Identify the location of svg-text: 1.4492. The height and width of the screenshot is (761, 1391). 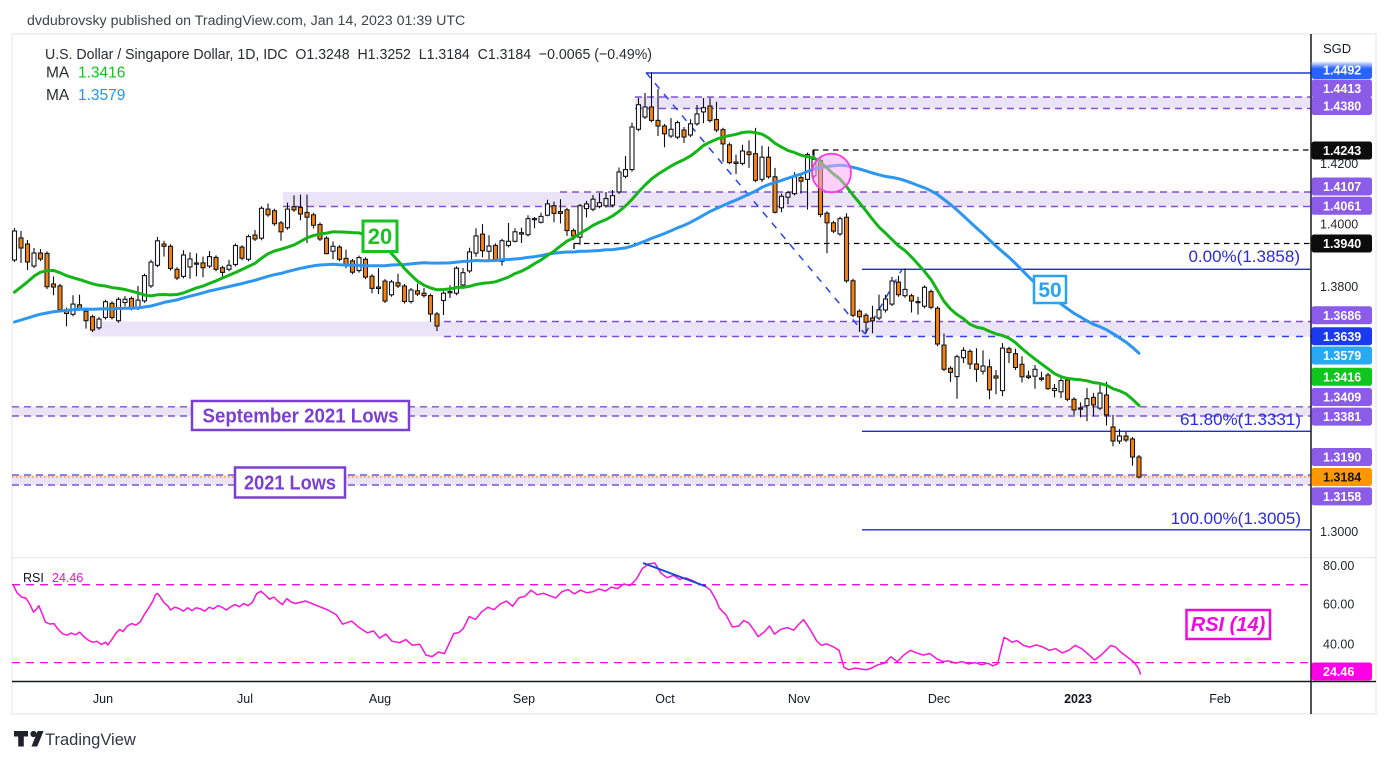
(1342, 71).